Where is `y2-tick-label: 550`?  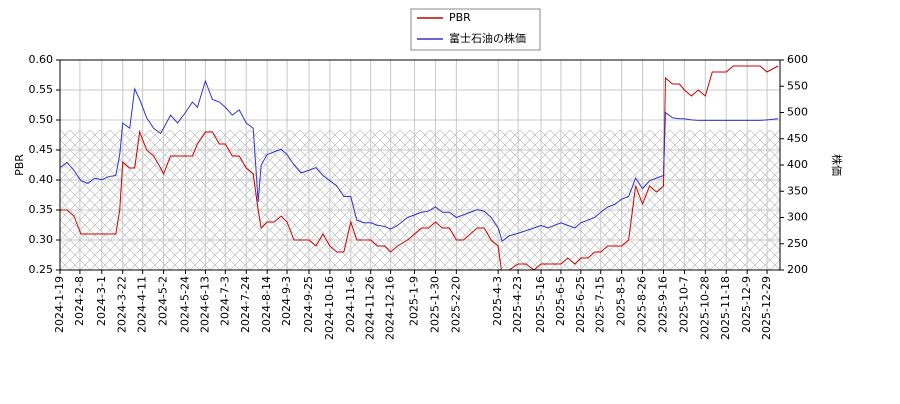 y2-tick-label: 550 is located at coordinates (797, 85).